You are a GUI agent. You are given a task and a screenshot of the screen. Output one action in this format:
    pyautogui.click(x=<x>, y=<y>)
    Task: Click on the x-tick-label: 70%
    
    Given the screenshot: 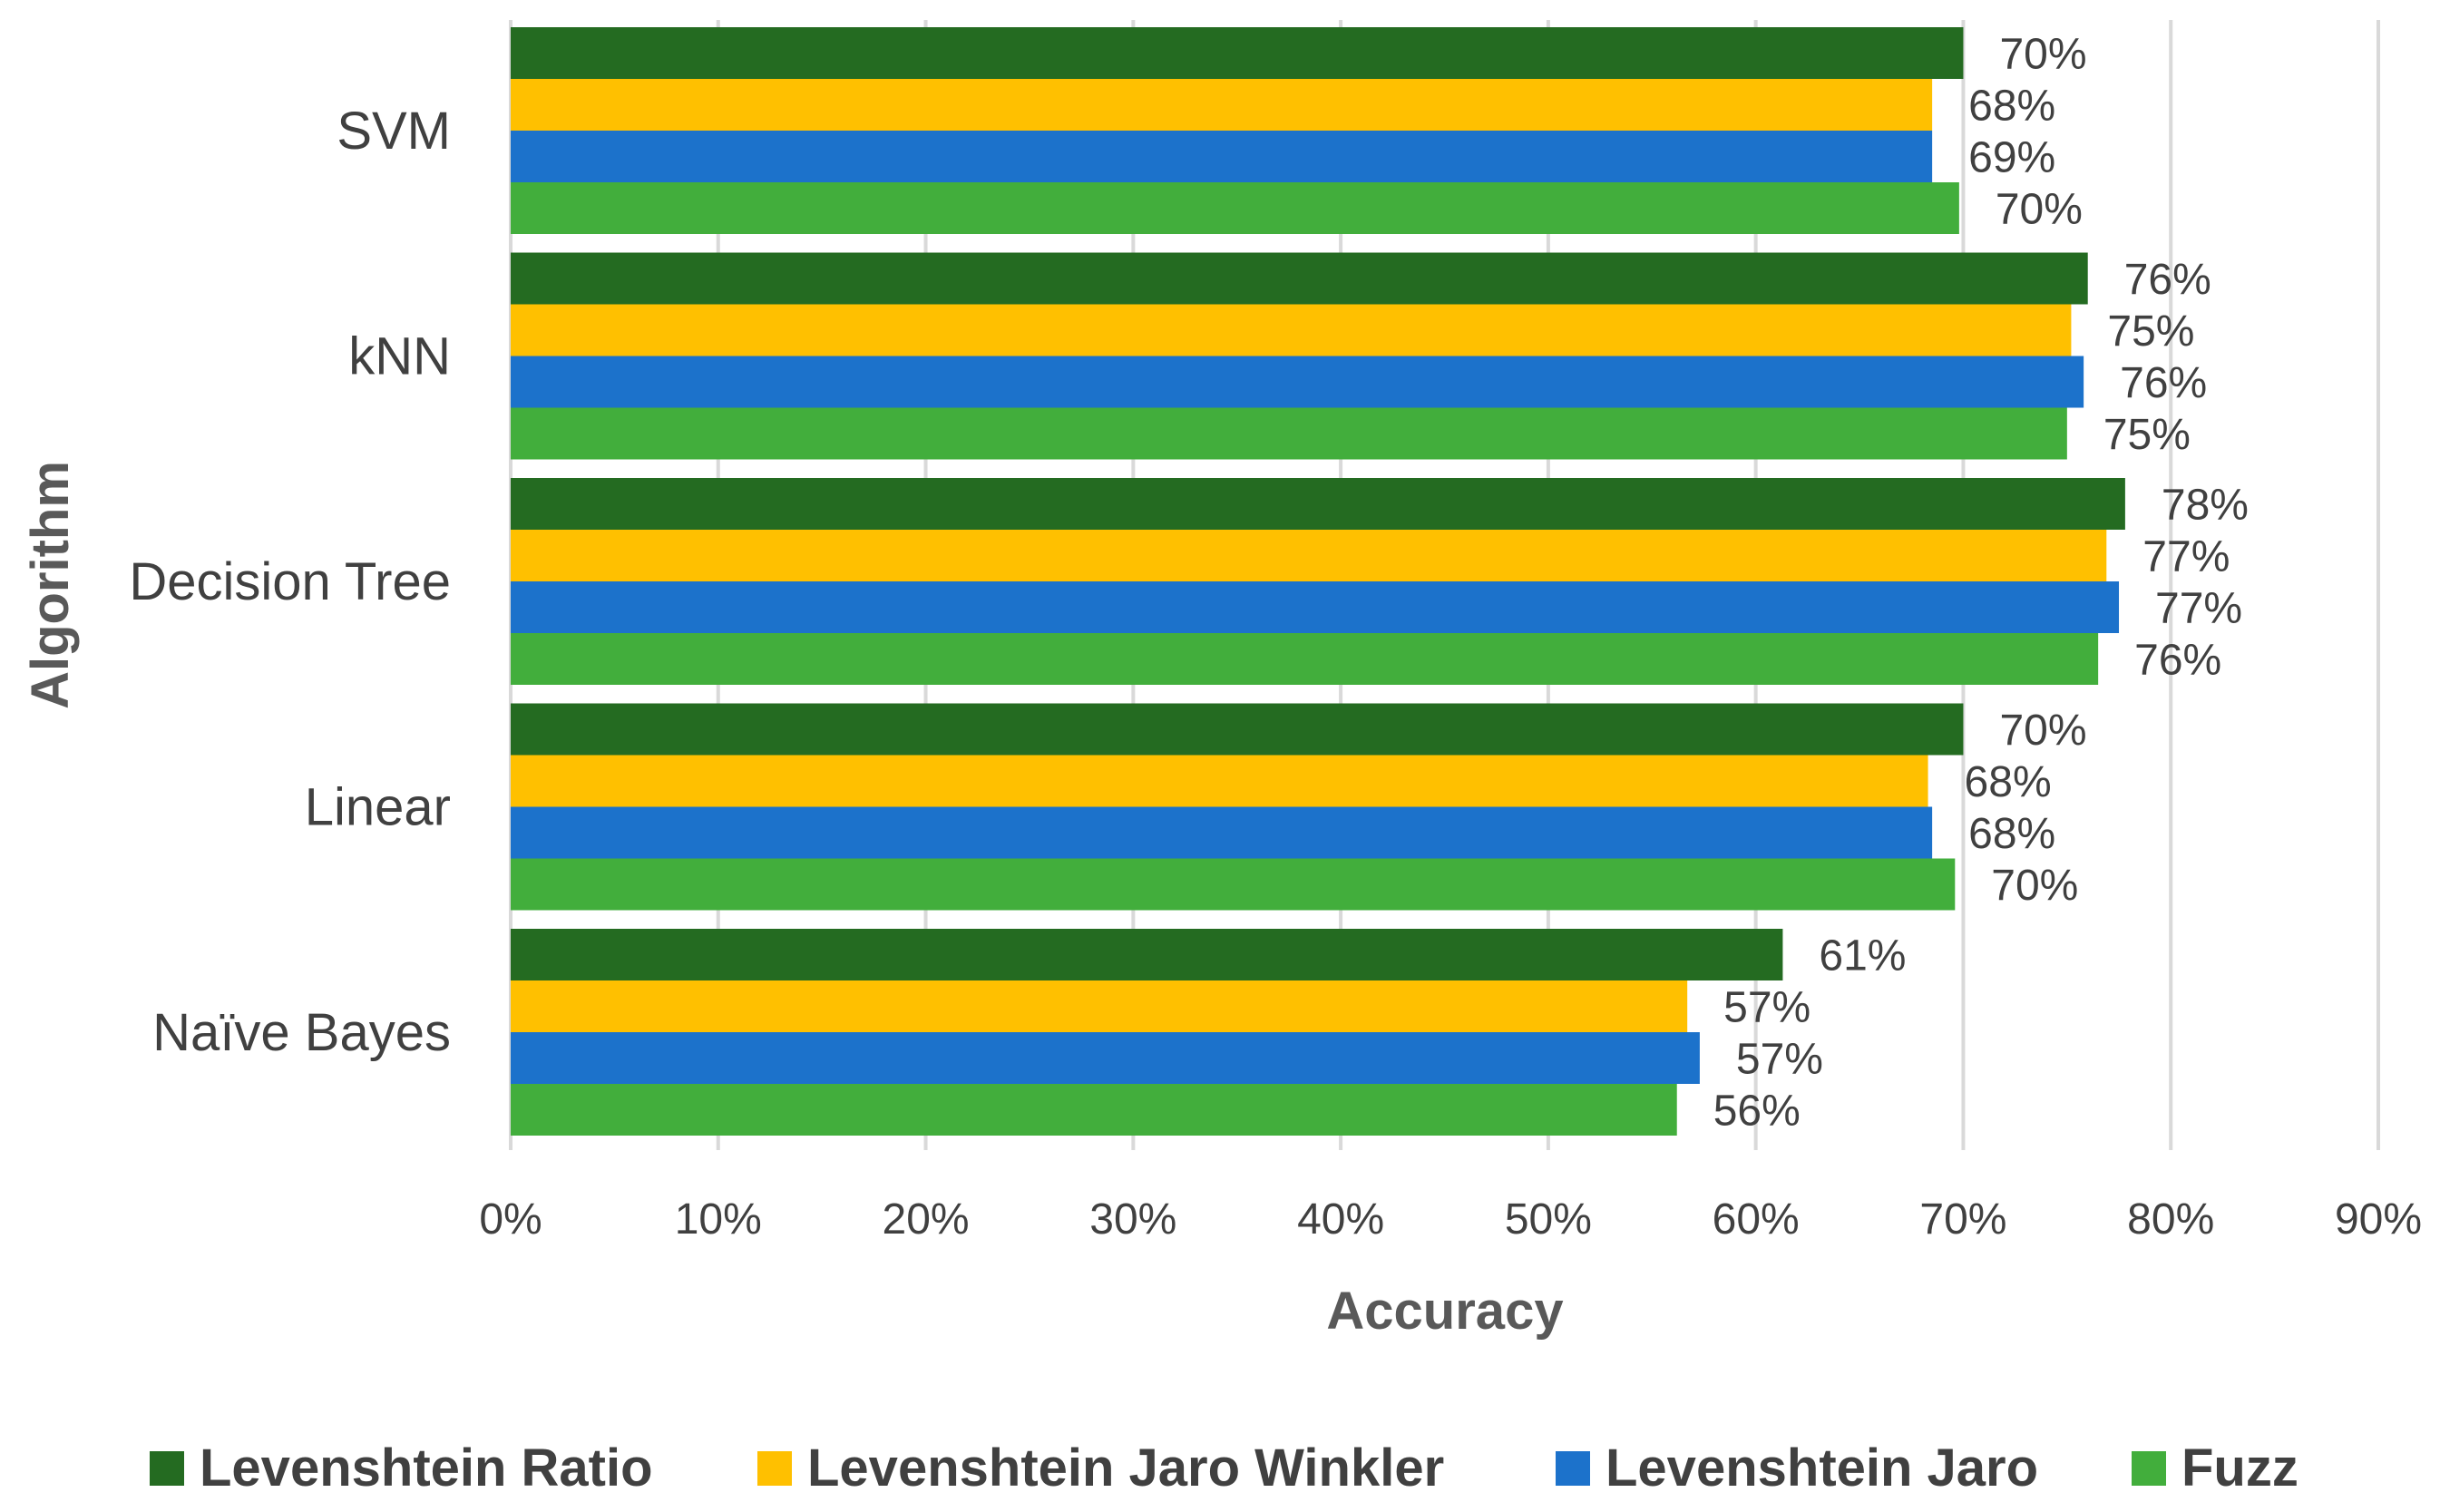 What is the action you would take?
    pyautogui.click(x=1963, y=1219)
    